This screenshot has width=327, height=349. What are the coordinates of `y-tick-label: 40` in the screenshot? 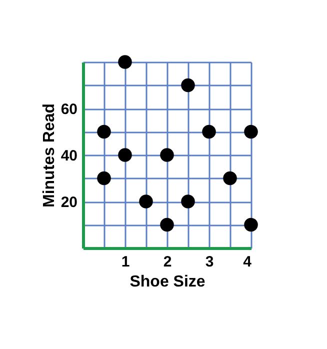 It's located at (69, 156).